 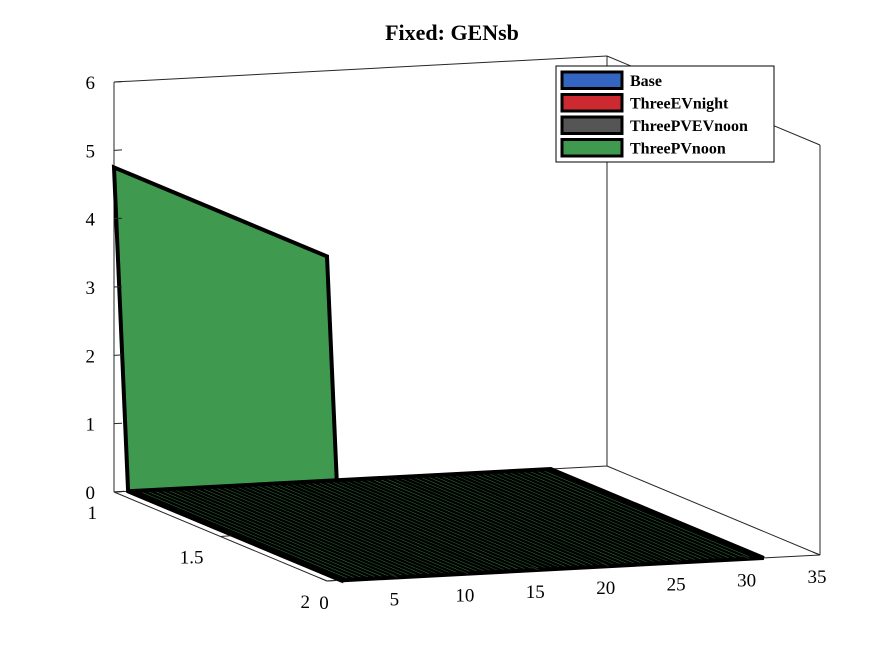 What do you see at coordinates (91, 425) in the screenshot?
I see `z-tick-label: 1` at bounding box center [91, 425].